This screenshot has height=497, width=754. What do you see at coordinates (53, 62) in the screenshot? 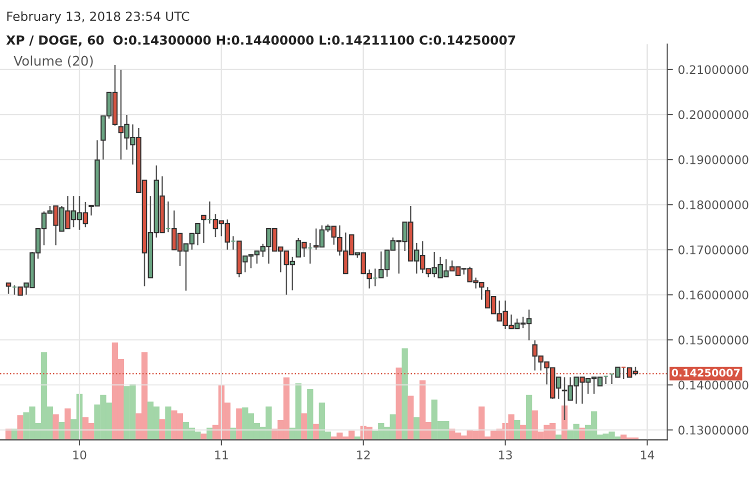
I see `chart-title: Volume (20)` at bounding box center [53, 62].